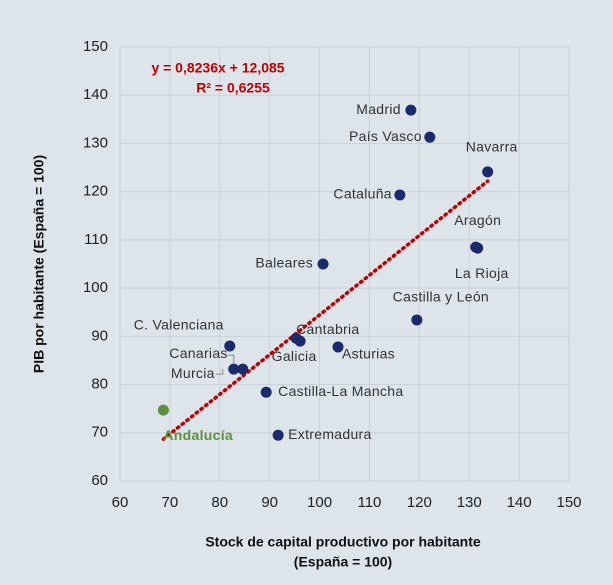 Image resolution: width=613 pixels, height=585 pixels. I want to click on point-label: Extremadura, so click(329, 434).